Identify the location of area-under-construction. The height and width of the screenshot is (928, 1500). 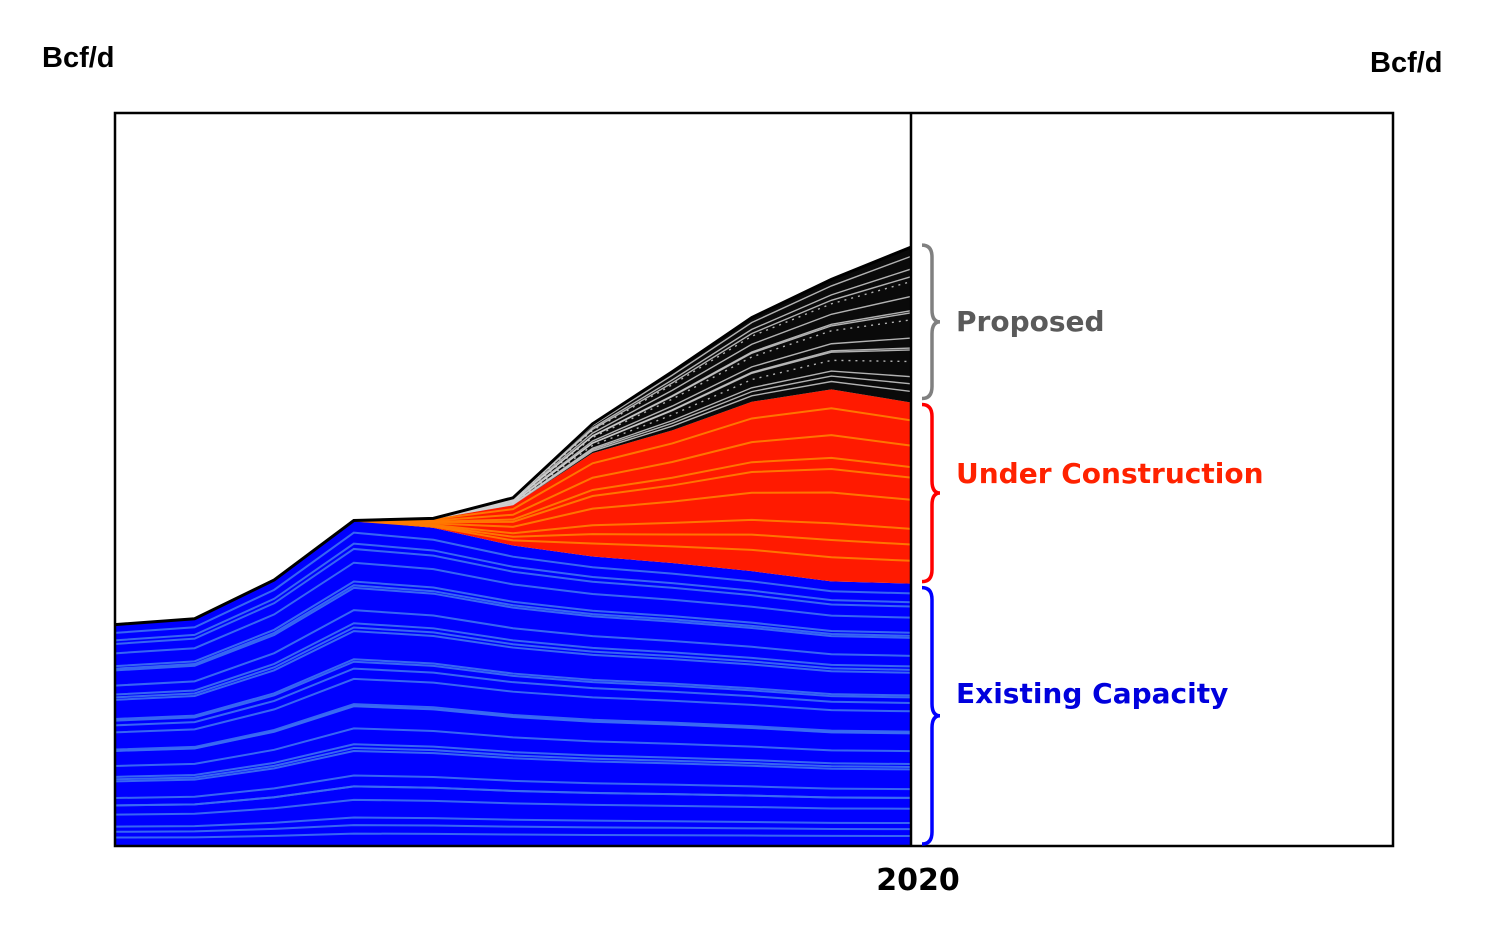
(513, 507).